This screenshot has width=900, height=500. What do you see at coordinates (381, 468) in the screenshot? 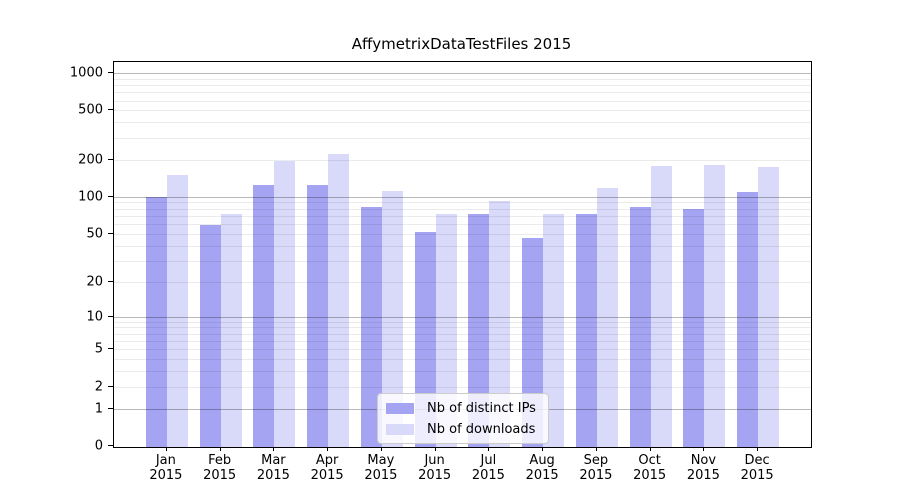
I see `x-tick-label-may: May 2015` at bounding box center [381, 468].